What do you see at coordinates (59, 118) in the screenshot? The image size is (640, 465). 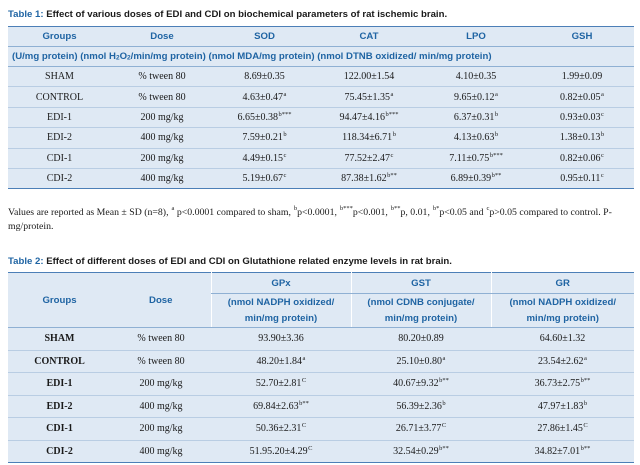 I see `table1-cell-group: EDI-1` at bounding box center [59, 118].